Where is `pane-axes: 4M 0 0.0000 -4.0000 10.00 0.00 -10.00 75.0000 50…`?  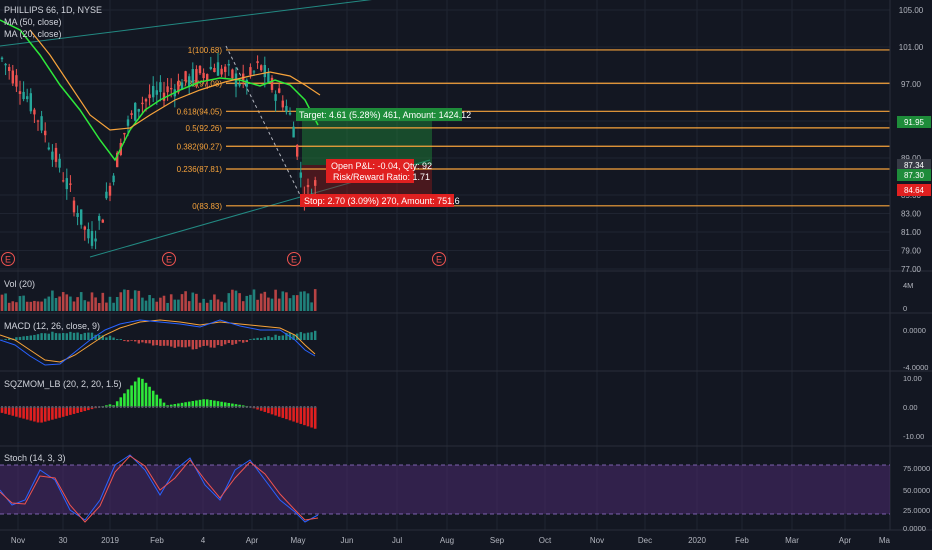 pane-axes: 4M 0 0.0000 -4.0000 10.00 0.00 -10.00 75.0000 50… is located at coordinates (916, 407).